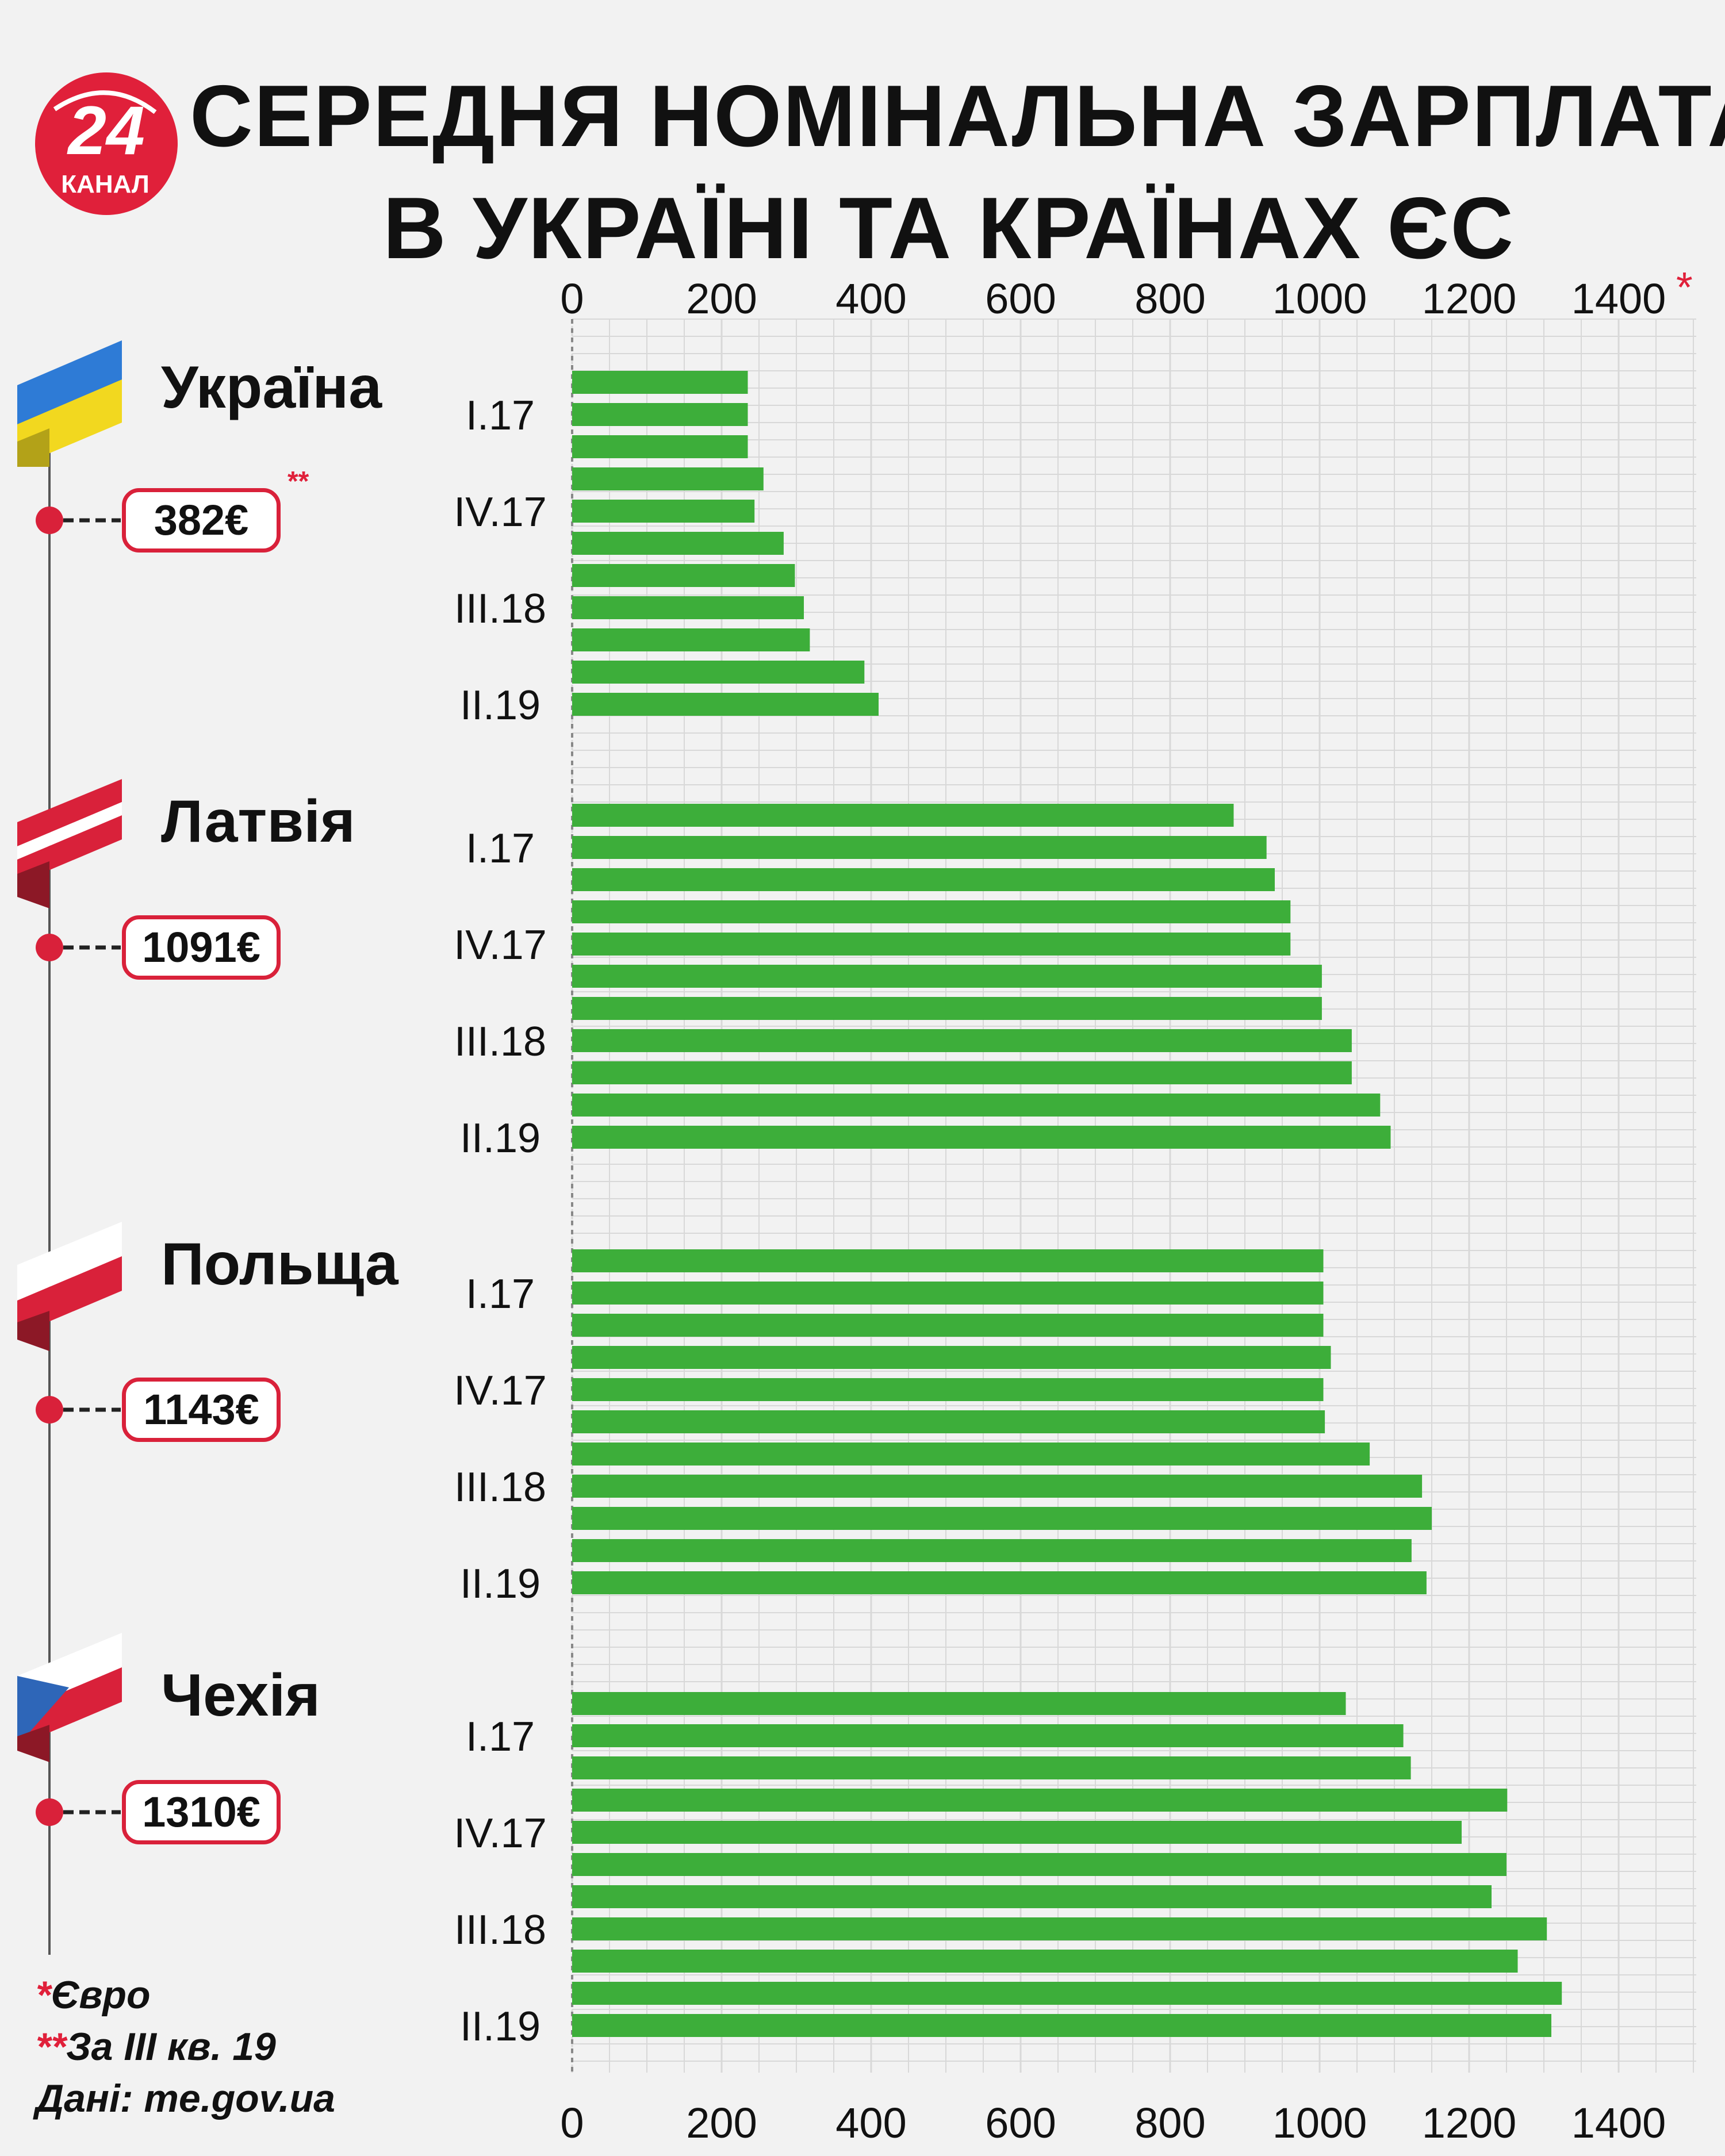 The width and height of the screenshot is (1725, 2156). I want to click on pill-connector-latvia, so click(78, 947).